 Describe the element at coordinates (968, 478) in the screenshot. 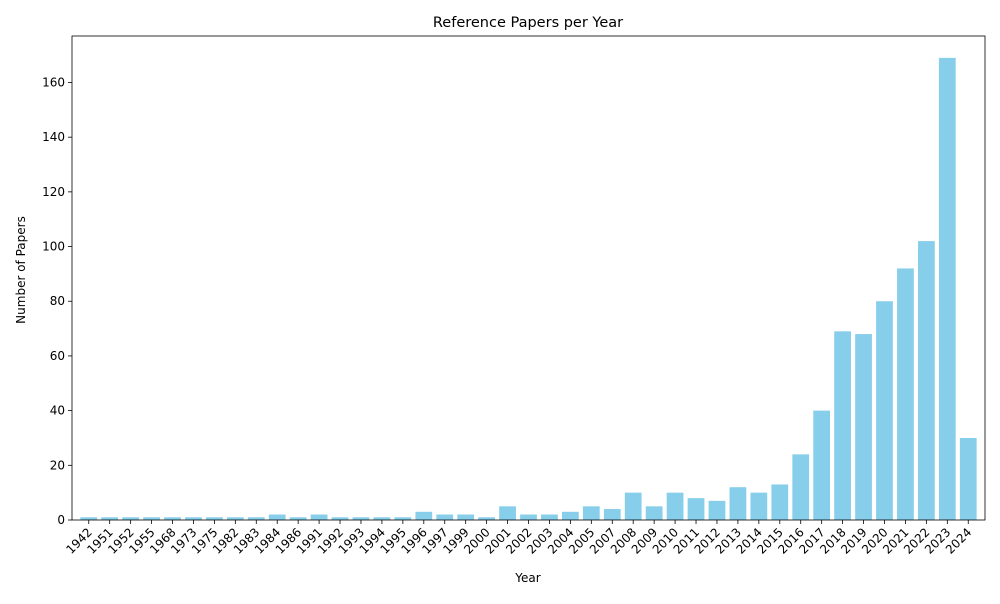

I see `bar-2024` at that location.